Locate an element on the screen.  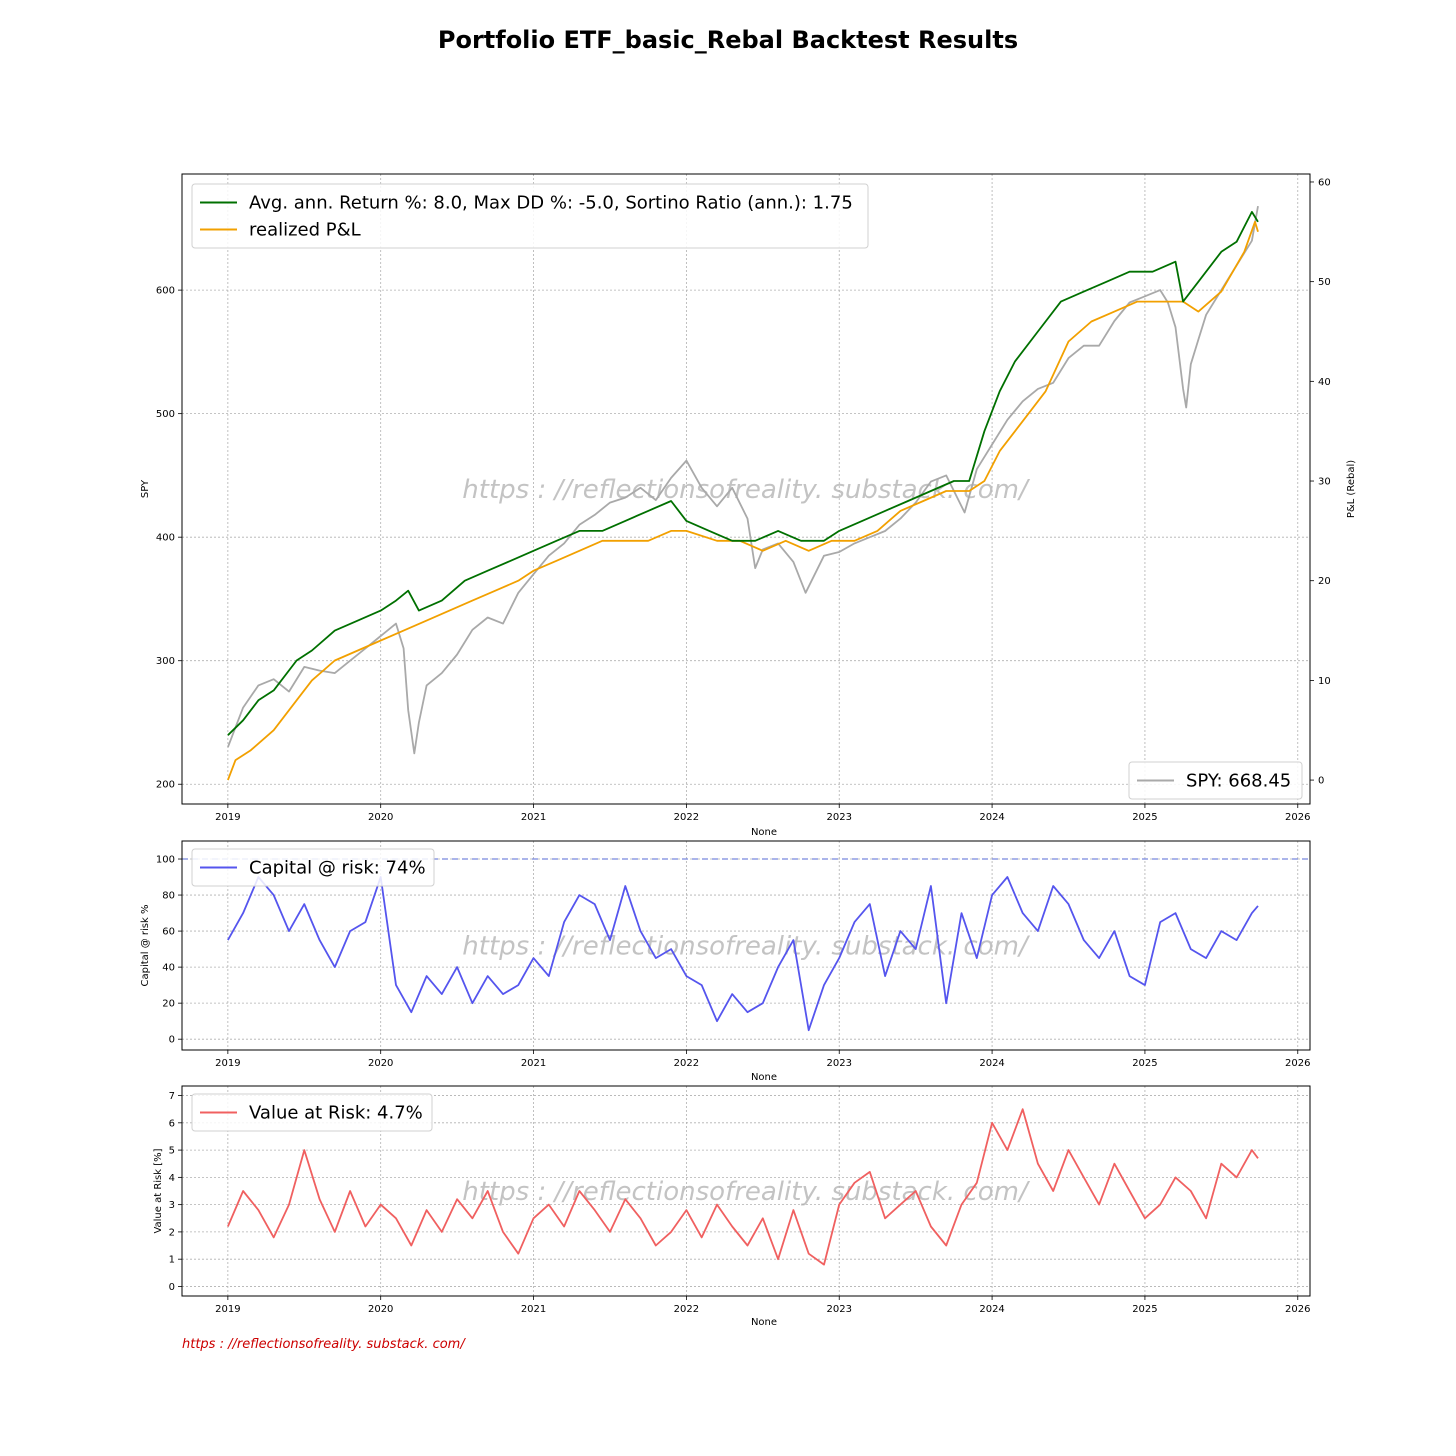
y-right-tick-label: 0 is located at coordinates (1321, 781).